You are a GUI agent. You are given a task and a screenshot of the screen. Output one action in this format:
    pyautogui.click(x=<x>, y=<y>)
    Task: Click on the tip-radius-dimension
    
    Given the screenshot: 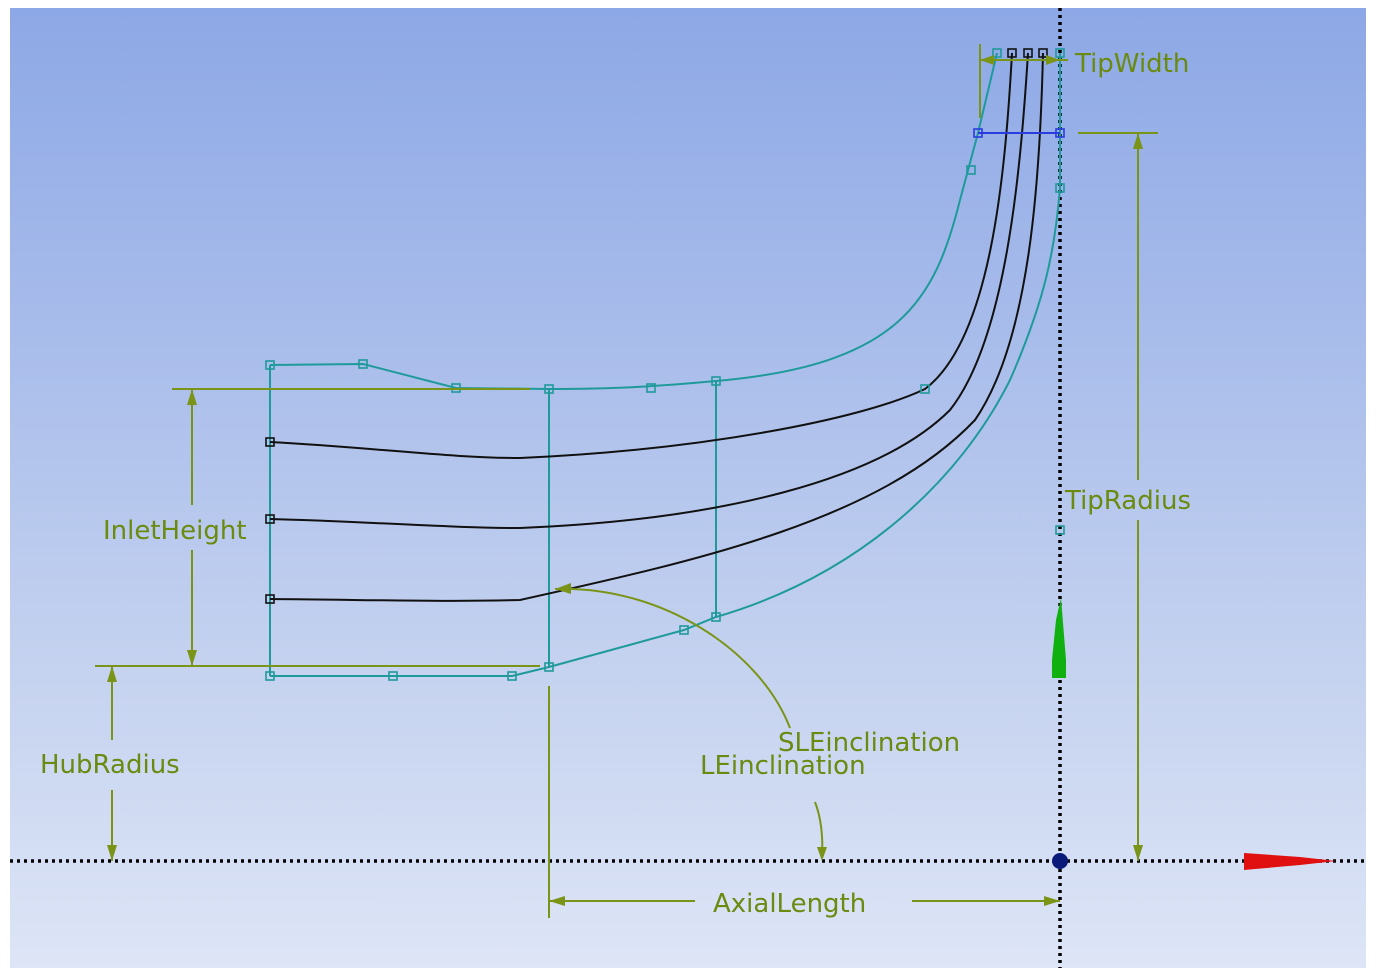 What is the action you would take?
    pyautogui.click(x=1118, y=496)
    